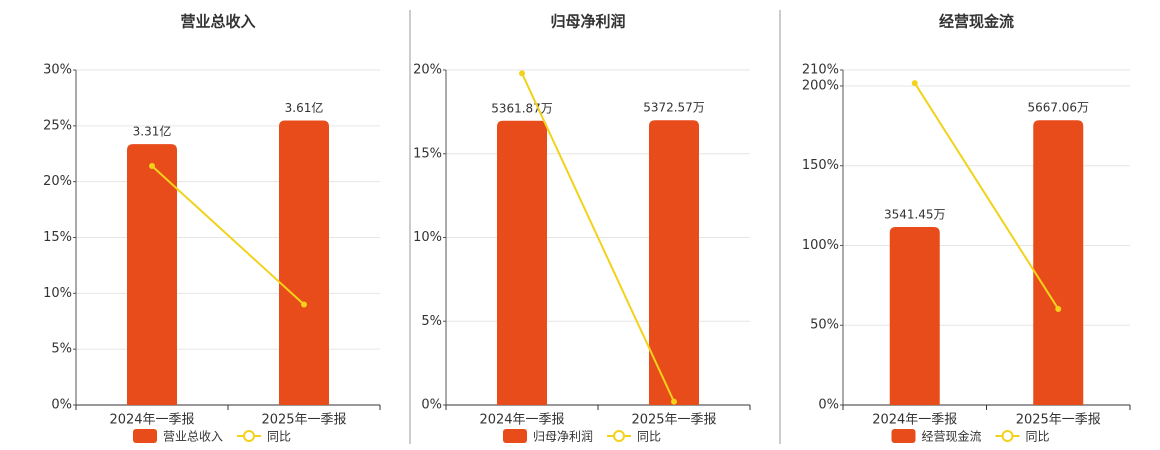 The width and height of the screenshot is (1160, 450). I want to click on y-tick-label: 25%, so click(57, 125).